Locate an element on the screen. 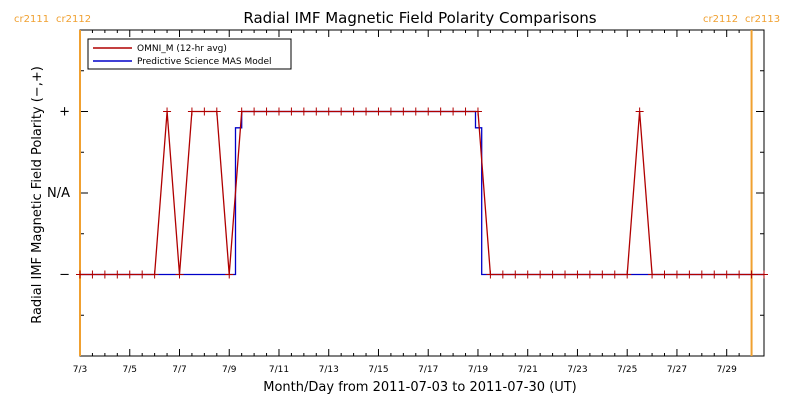 The width and height of the screenshot is (800, 400). y-tick-label: + is located at coordinates (64, 112).